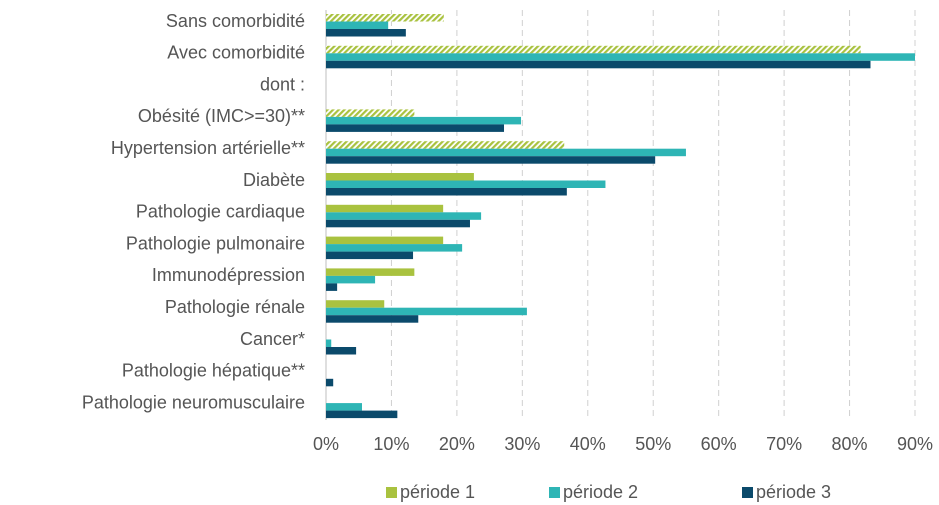 The height and width of the screenshot is (505, 939). What do you see at coordinates (784, 444) in the screenshot?
I see `x-tick-label: 70%` at bounding box center [784, 444].